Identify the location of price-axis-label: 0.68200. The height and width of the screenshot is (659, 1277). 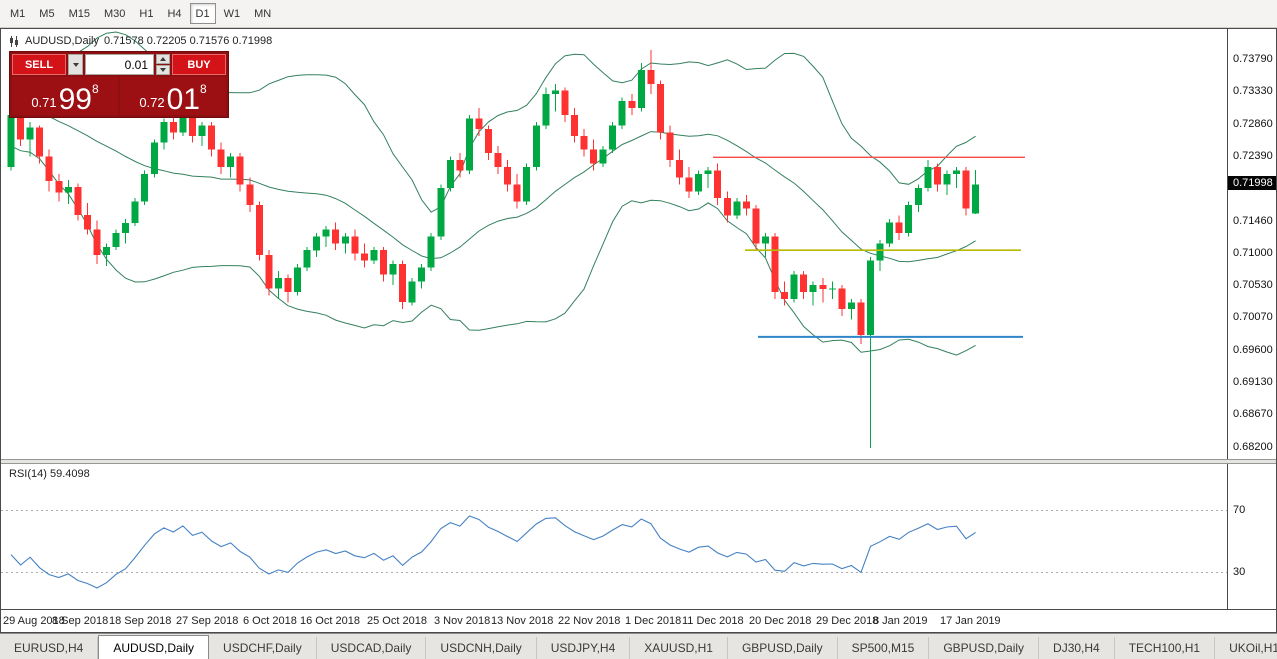
(1253, 447).